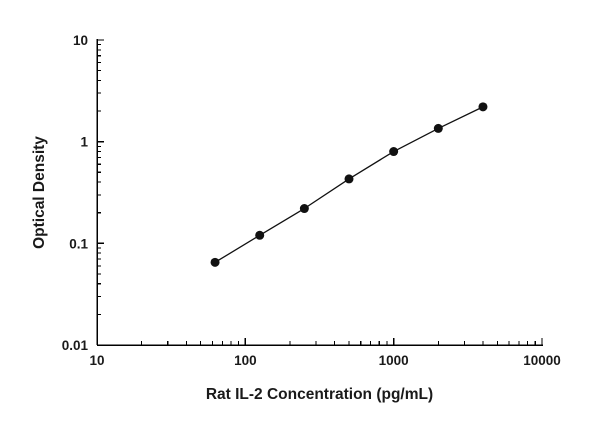  What do you see at coordinates (84, 142) in the screenshot?
I see `y-tick-label: 1` at bounding box center [84, 142].